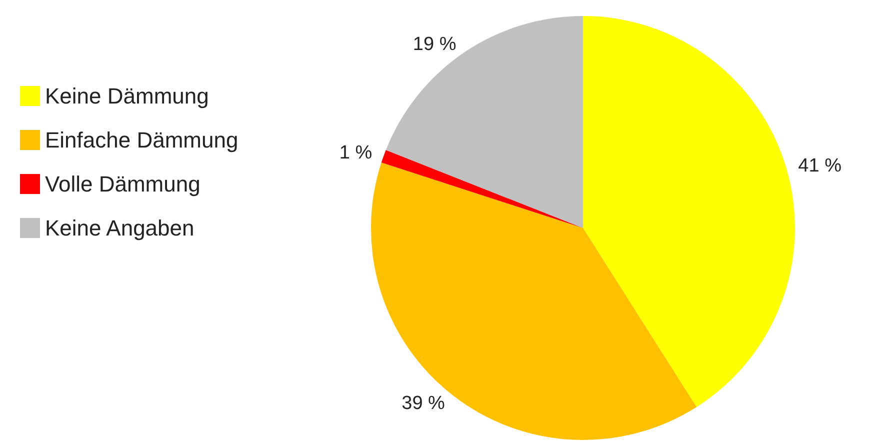 The image size is (874, 441). I want to click on legend-label: Volle Dämmung, so click(122, 184).